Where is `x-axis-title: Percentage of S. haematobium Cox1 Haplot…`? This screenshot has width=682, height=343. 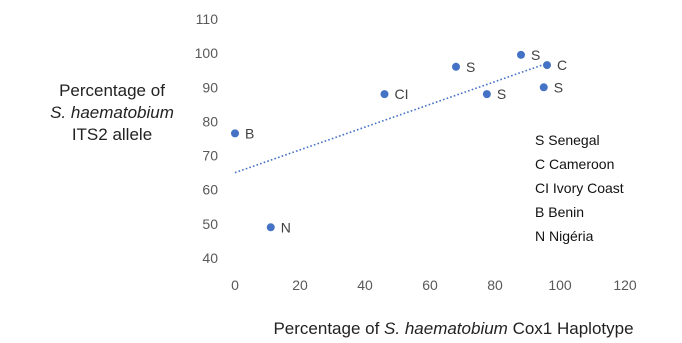 x-axis-title: Percentage of S. haematobium Cox1 Haplot… is located at coordinates (341, 329).